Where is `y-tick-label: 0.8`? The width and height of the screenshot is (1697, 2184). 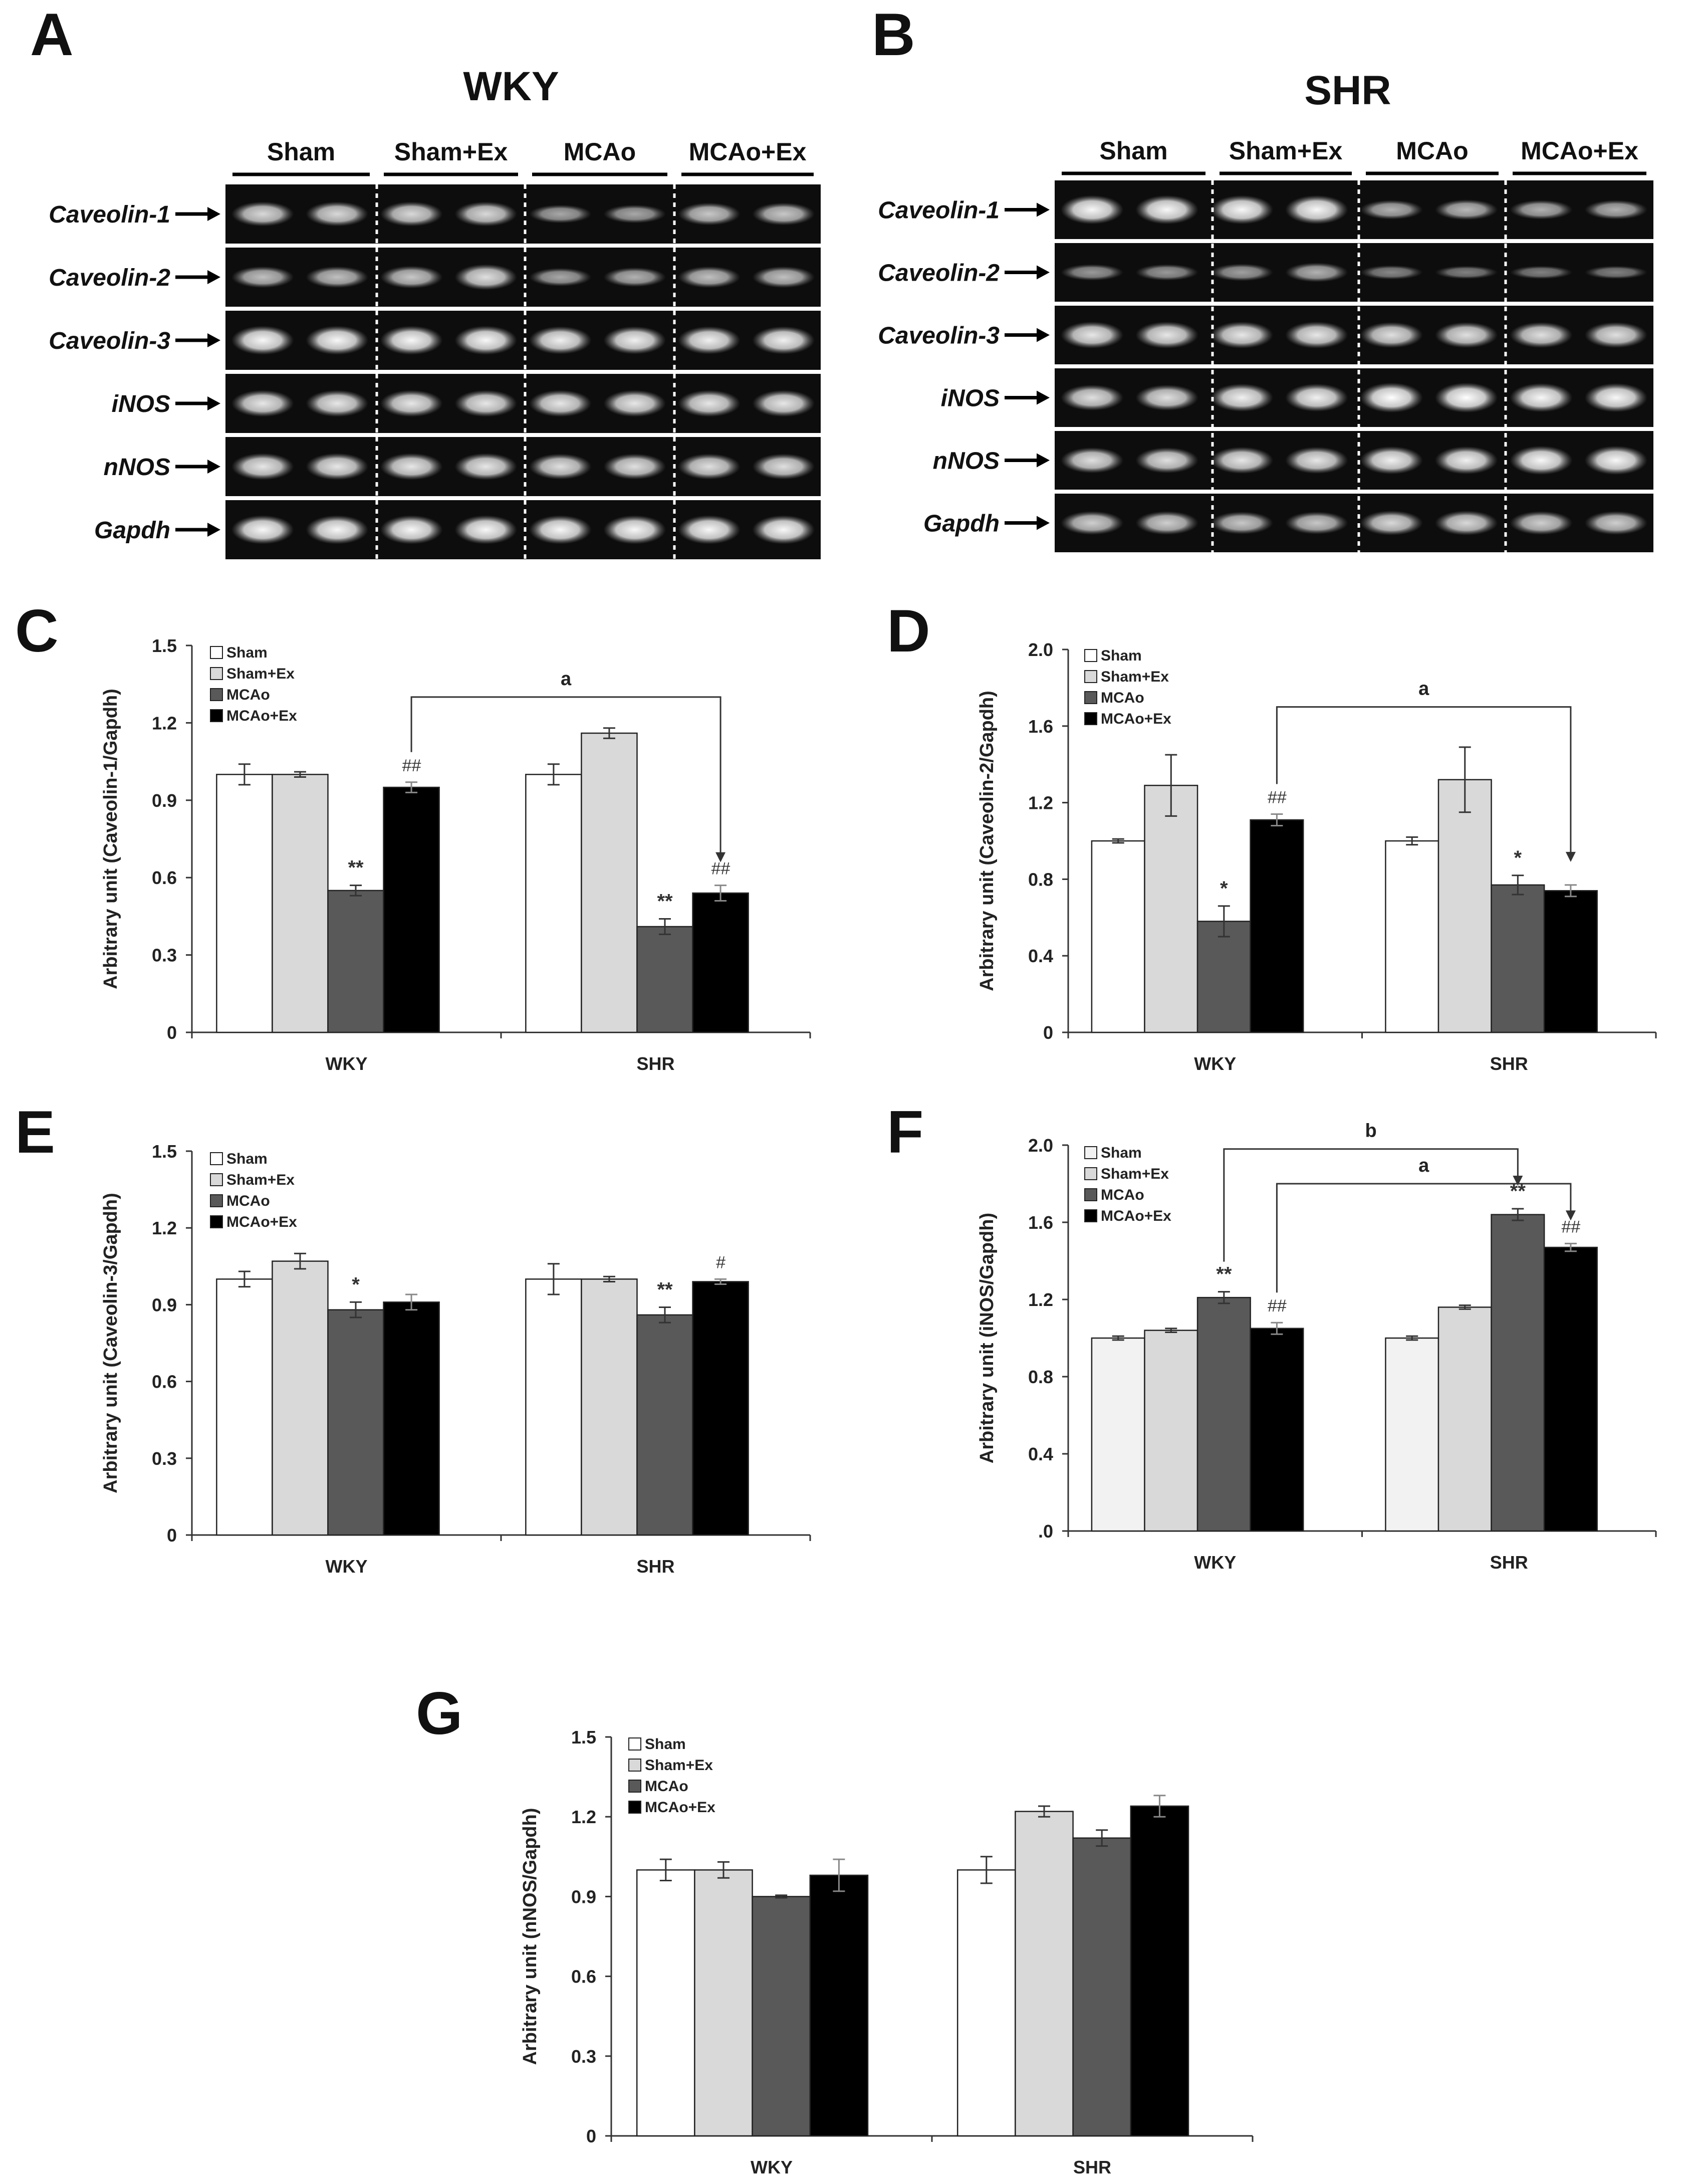 y-tick-label: 0.8 is located at coordinates (1040, 879).